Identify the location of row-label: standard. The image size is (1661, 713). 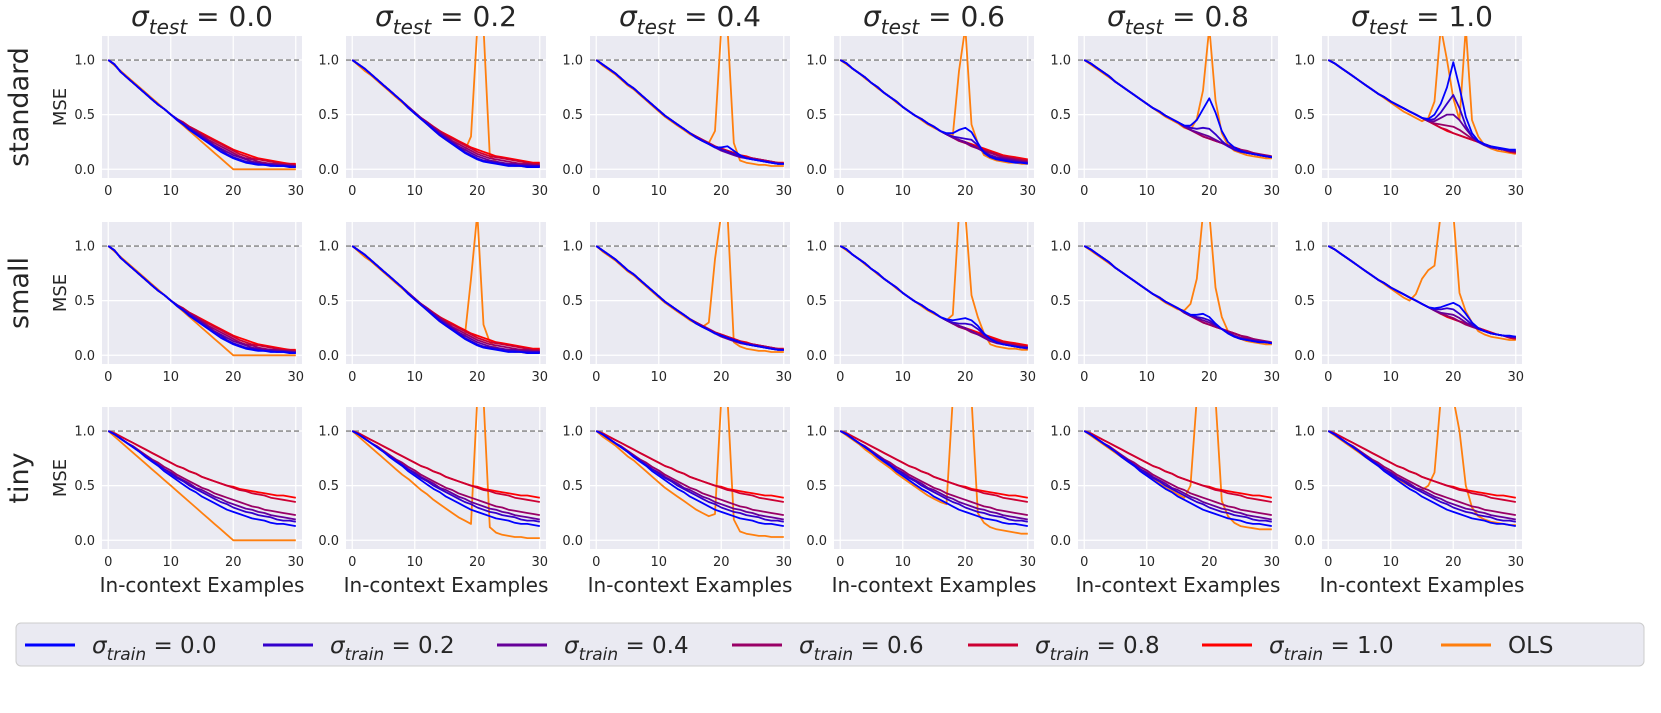
(19, 107).